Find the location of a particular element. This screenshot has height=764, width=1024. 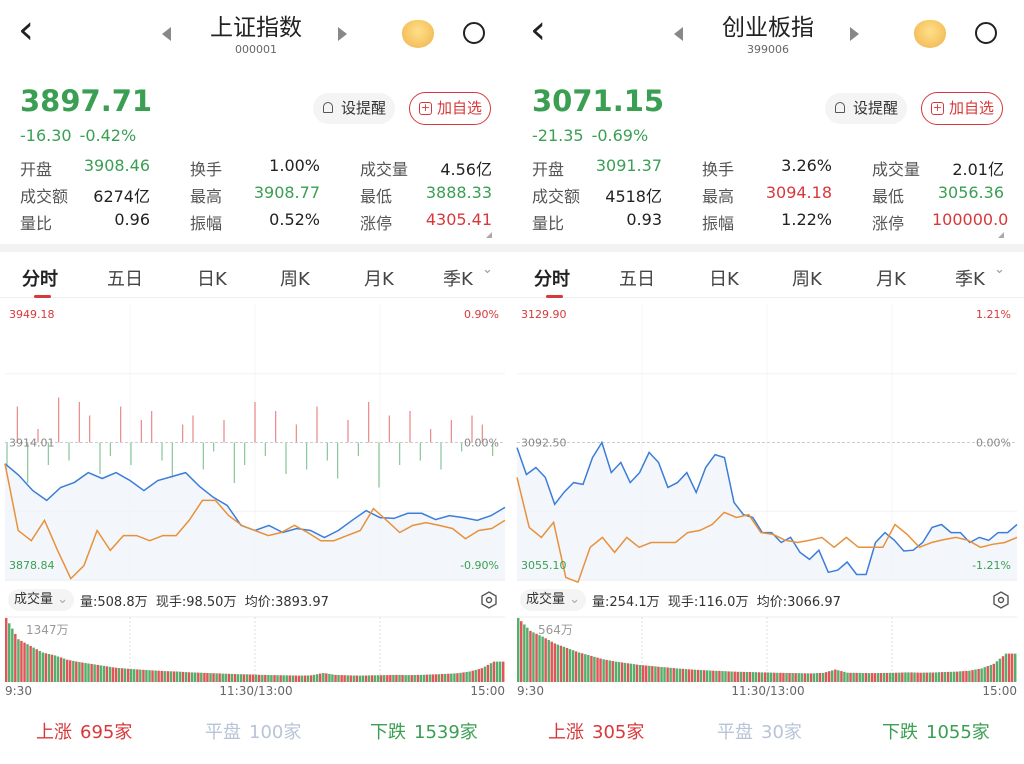

active-tab-indicator is located at coordinates (42, 296).